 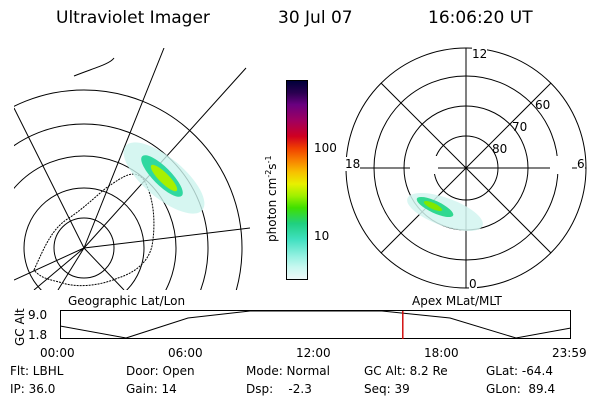 What do you see at coordinates (37, 371) in the screenshot?
I see `filter-info: Flt: LBHL` at bounding box center [37, 371].